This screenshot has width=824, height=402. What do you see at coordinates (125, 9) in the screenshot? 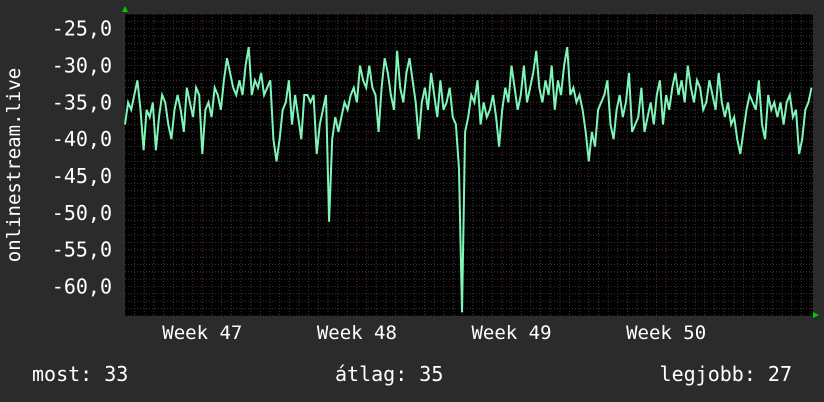
I see `y-axis-arrow` at bounding box center [125, 9].